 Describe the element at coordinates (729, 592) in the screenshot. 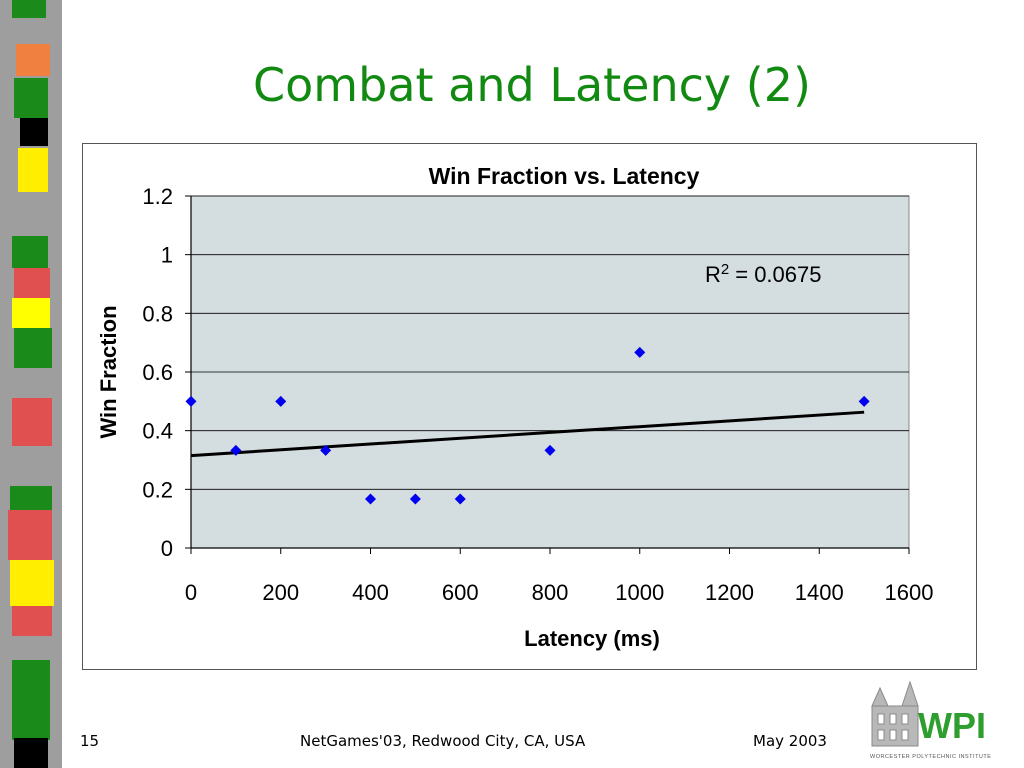

I see `x-tick-label: 1200` at that location.